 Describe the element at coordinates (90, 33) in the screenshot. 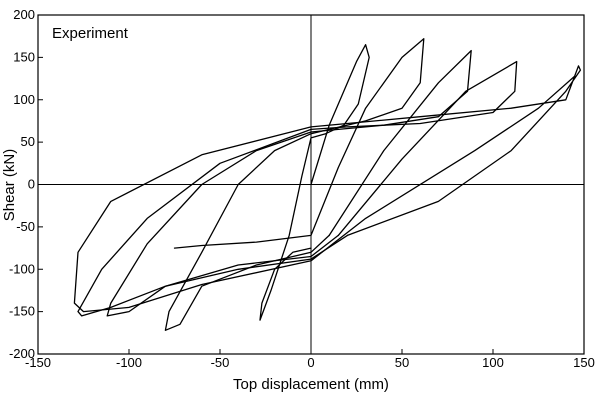

I see `experiment-annotation: Experiment` at that location.